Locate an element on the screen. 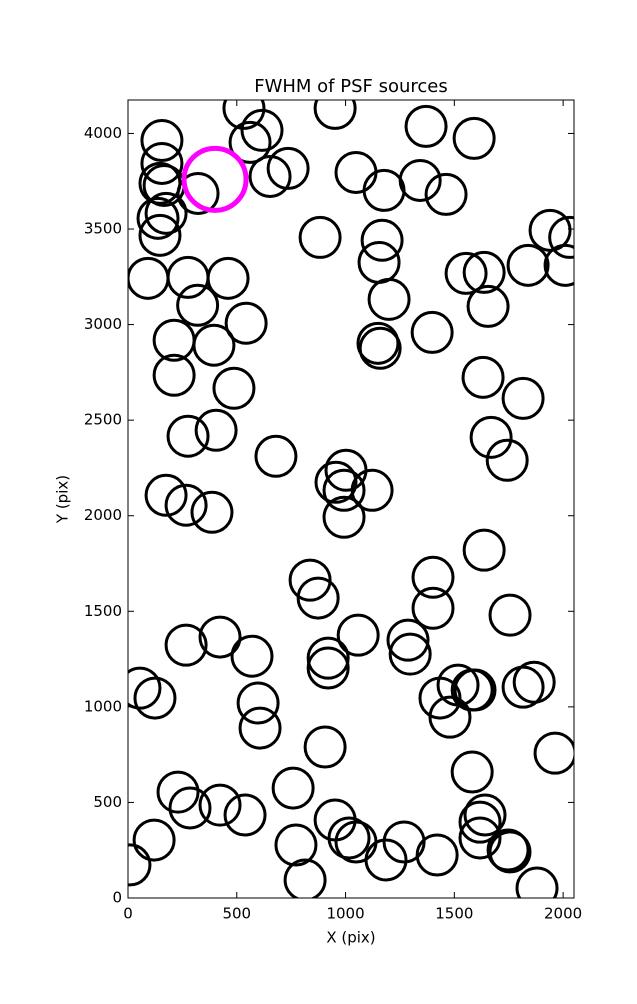 This screenshot has width=637, height=1004. y-tick-label: 1500 is located at coordinates (103, 611).